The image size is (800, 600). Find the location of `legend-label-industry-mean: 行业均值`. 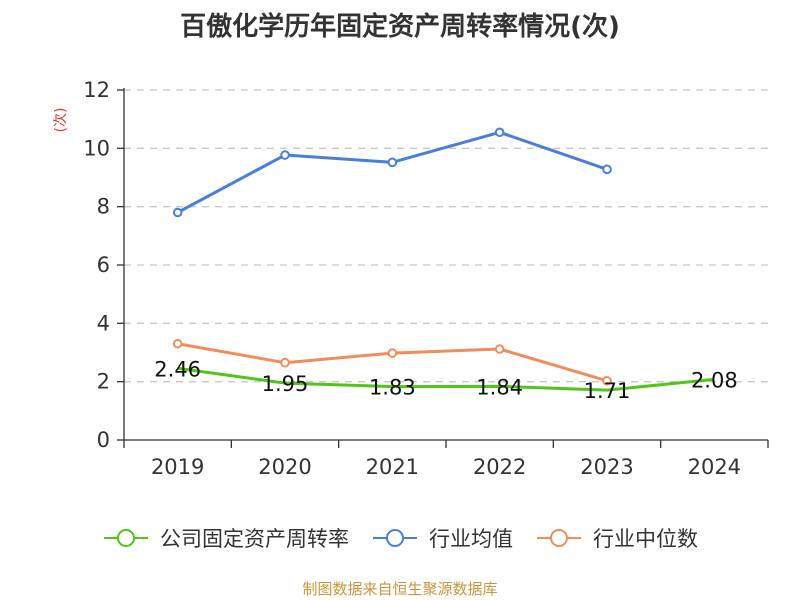

legend-label-industry-mean: 行业均值 is located at coordinates (471, 539).